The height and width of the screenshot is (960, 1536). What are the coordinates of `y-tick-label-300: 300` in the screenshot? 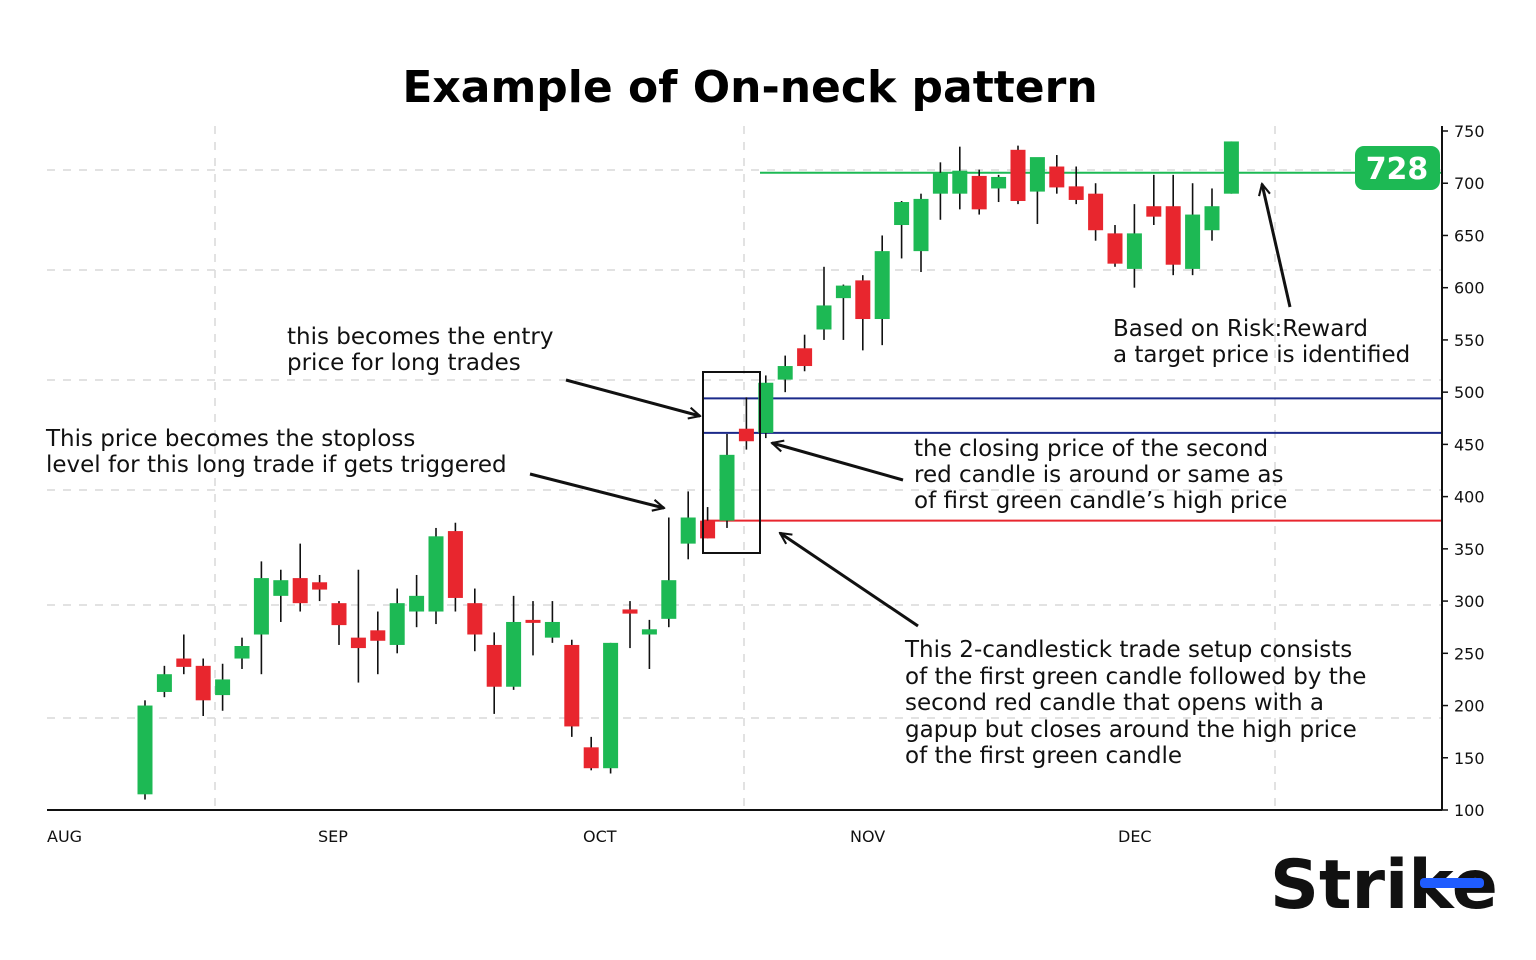 It's located at (1469, 601).